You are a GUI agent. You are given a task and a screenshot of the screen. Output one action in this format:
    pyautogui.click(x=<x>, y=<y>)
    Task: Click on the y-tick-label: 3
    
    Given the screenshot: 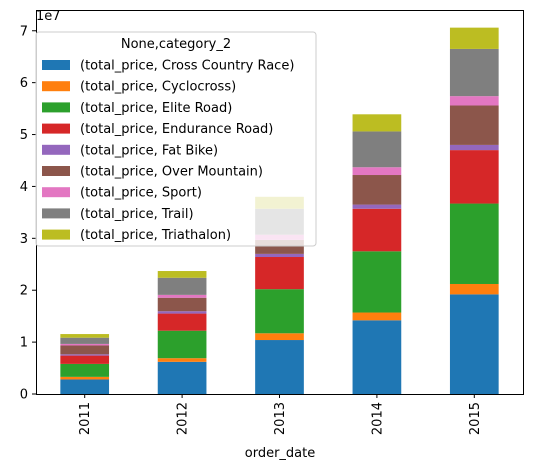 What is the action you would take?
    pyautogui.click(x=24, y=239)
    